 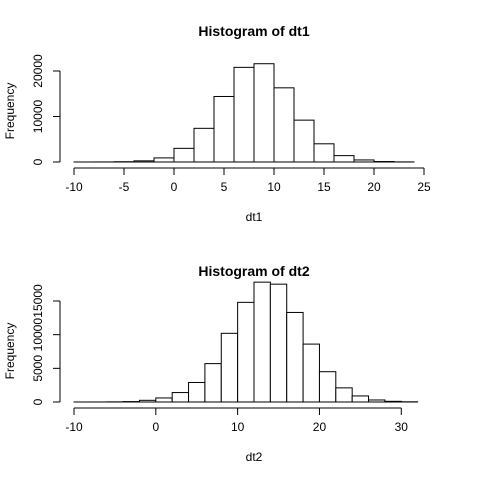 I want to click on y-tick-label: 15000, so click(x=38, y=301).